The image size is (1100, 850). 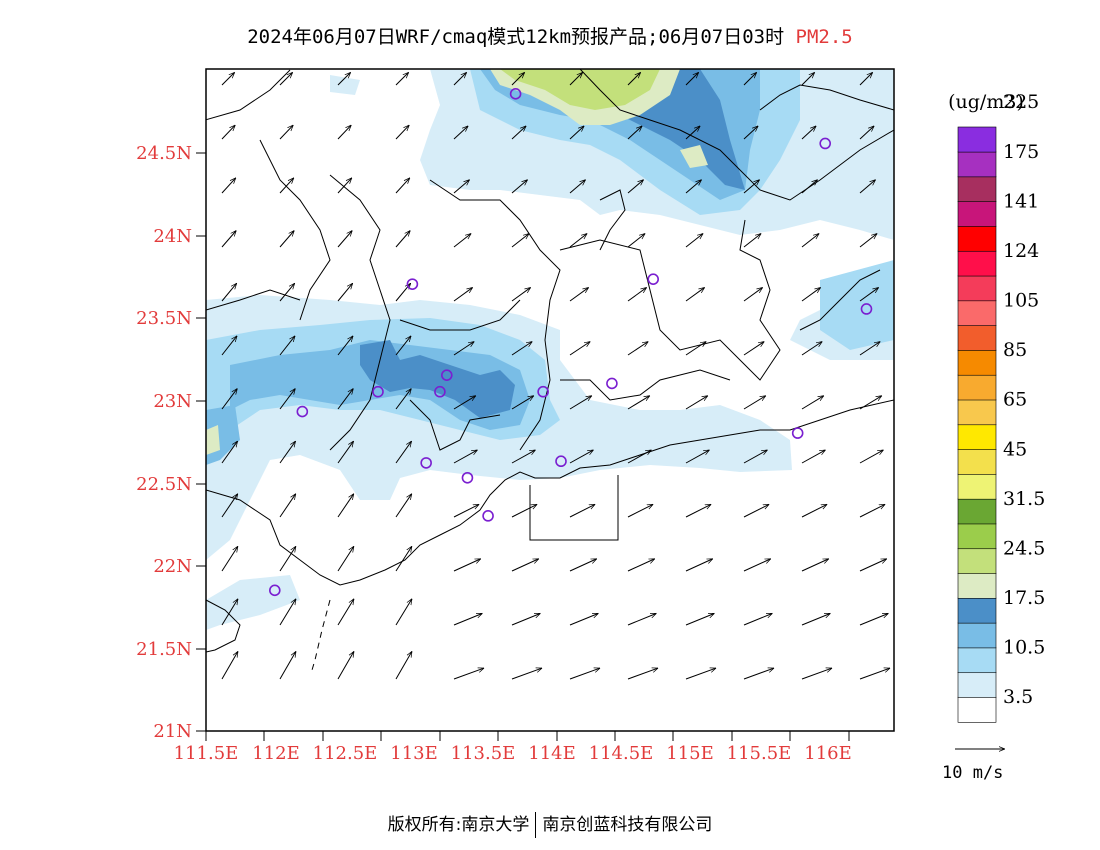 What do you see at coordinates (458, 825) in the screenshot?
I see `copyright-left: 版权所有:南京大学` at bounding box center [458, 825].